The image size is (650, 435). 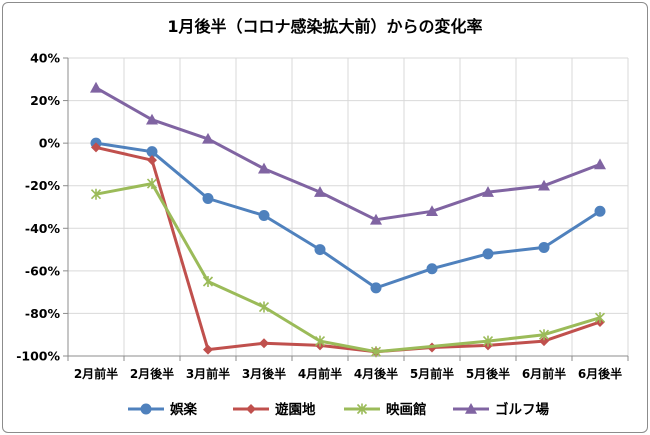 What do you see at coordinates (45, 58) in the screenshot?
I see `y-tick-label: 40%` at bounding box center [45, 58].